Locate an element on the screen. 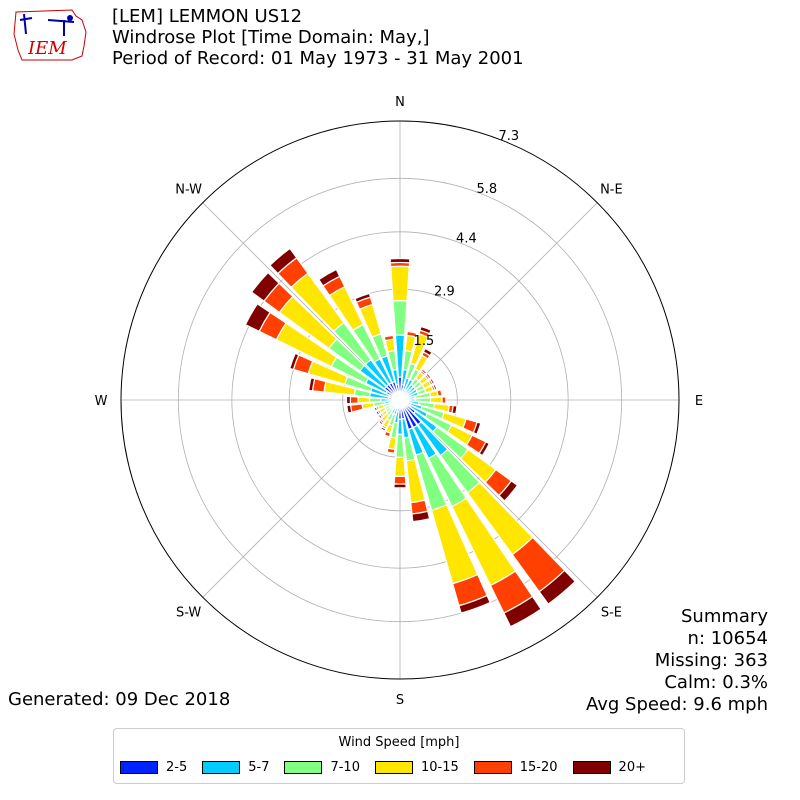 This screenshot has height=800, width=800. legend-label: 2-5 is located at coordinates (177, 767).